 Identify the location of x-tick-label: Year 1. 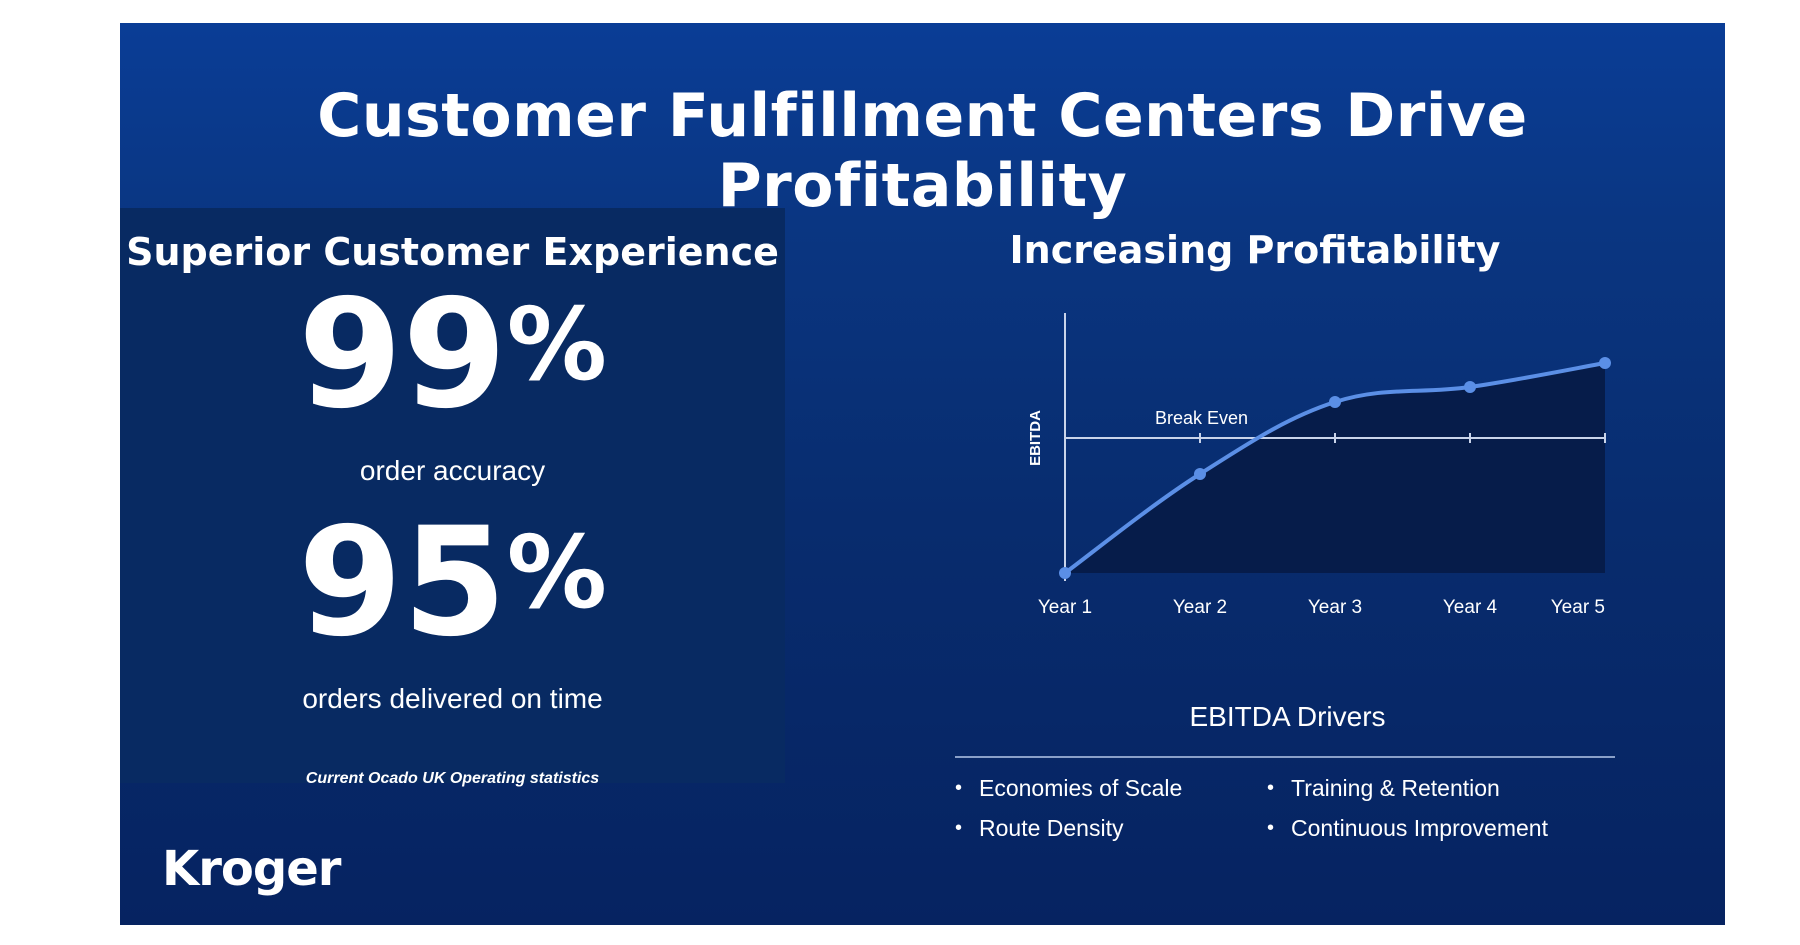
(1065, 607).